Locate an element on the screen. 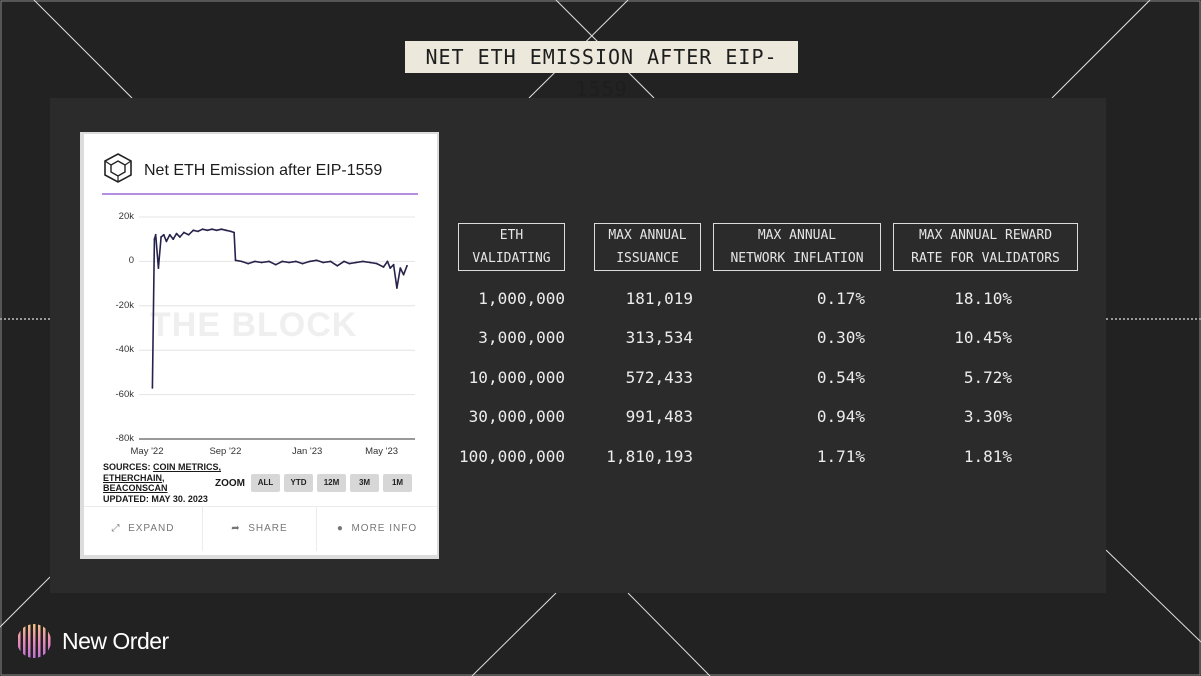 Image resolution: width=1201 pixels, height=676 pixels. cell-network-inflation: 0.94% is located at coordinates (840, 417).